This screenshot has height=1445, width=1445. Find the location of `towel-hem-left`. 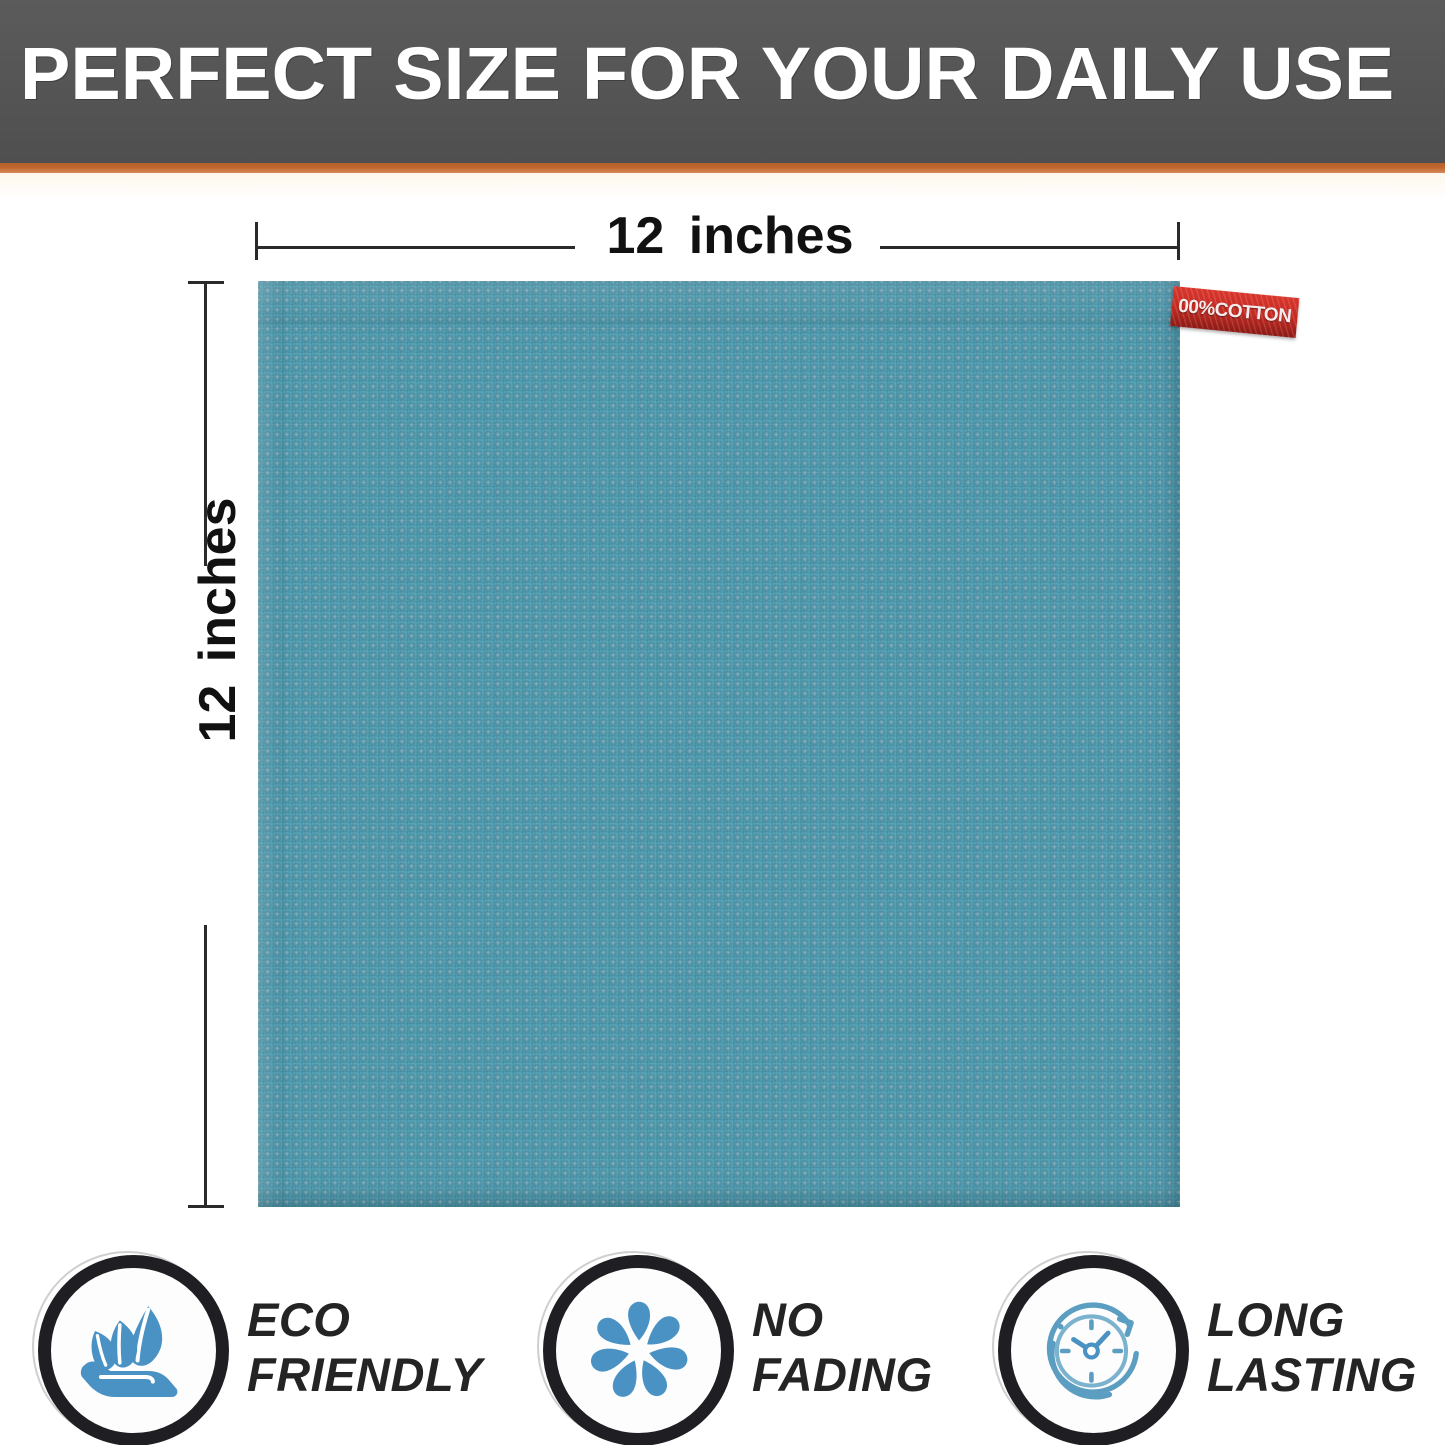

towel-hem-left is located at coordinates (271, 744).